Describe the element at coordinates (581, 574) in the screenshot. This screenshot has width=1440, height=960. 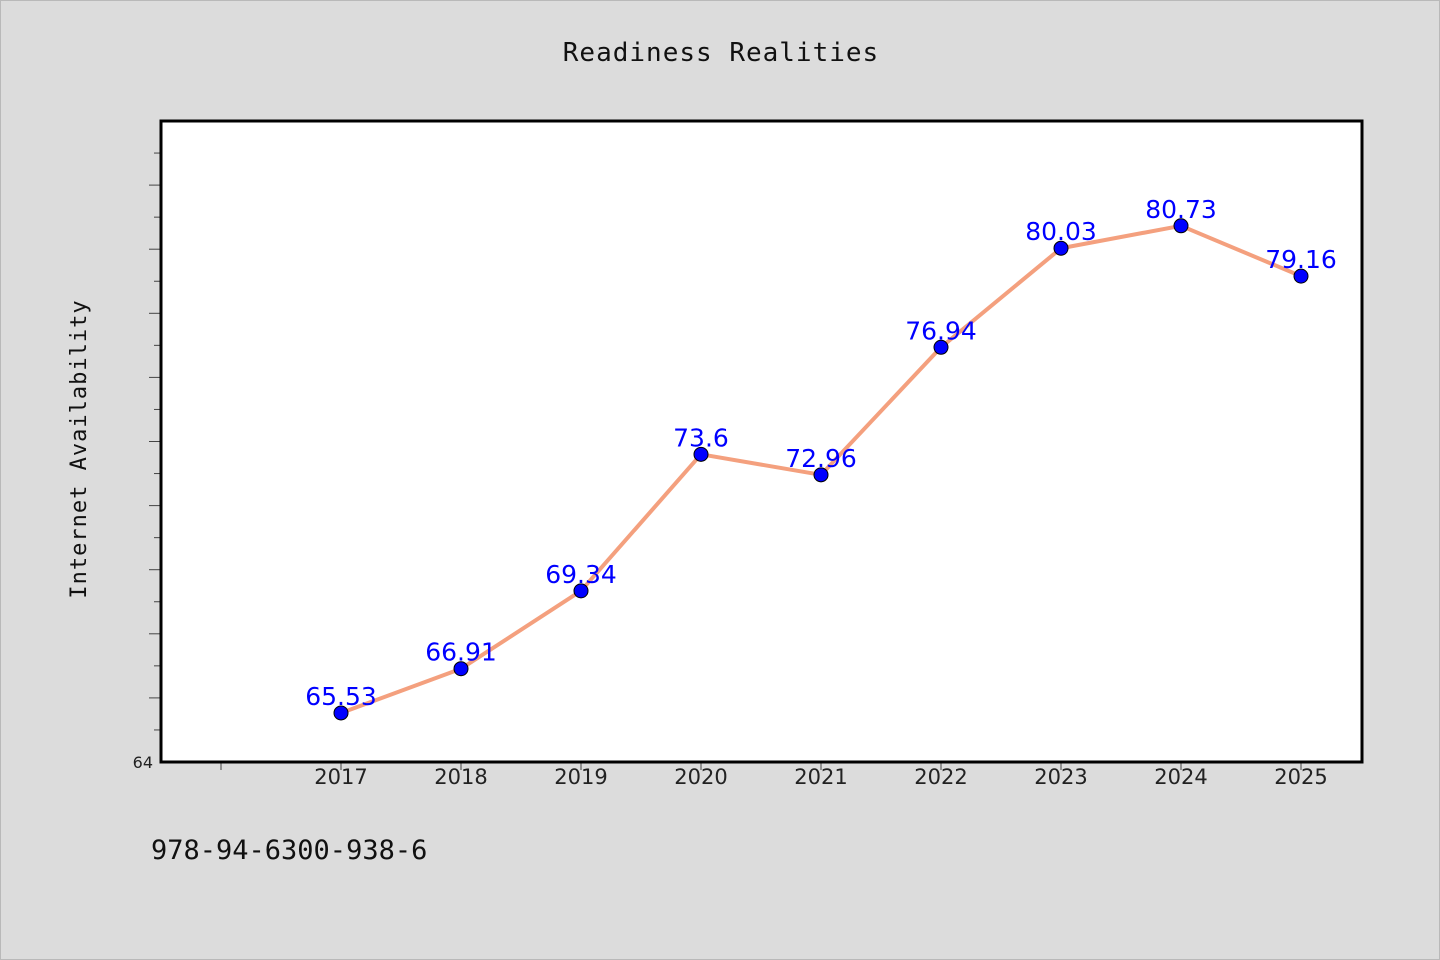
I see `data-label: 69.34` at that location.